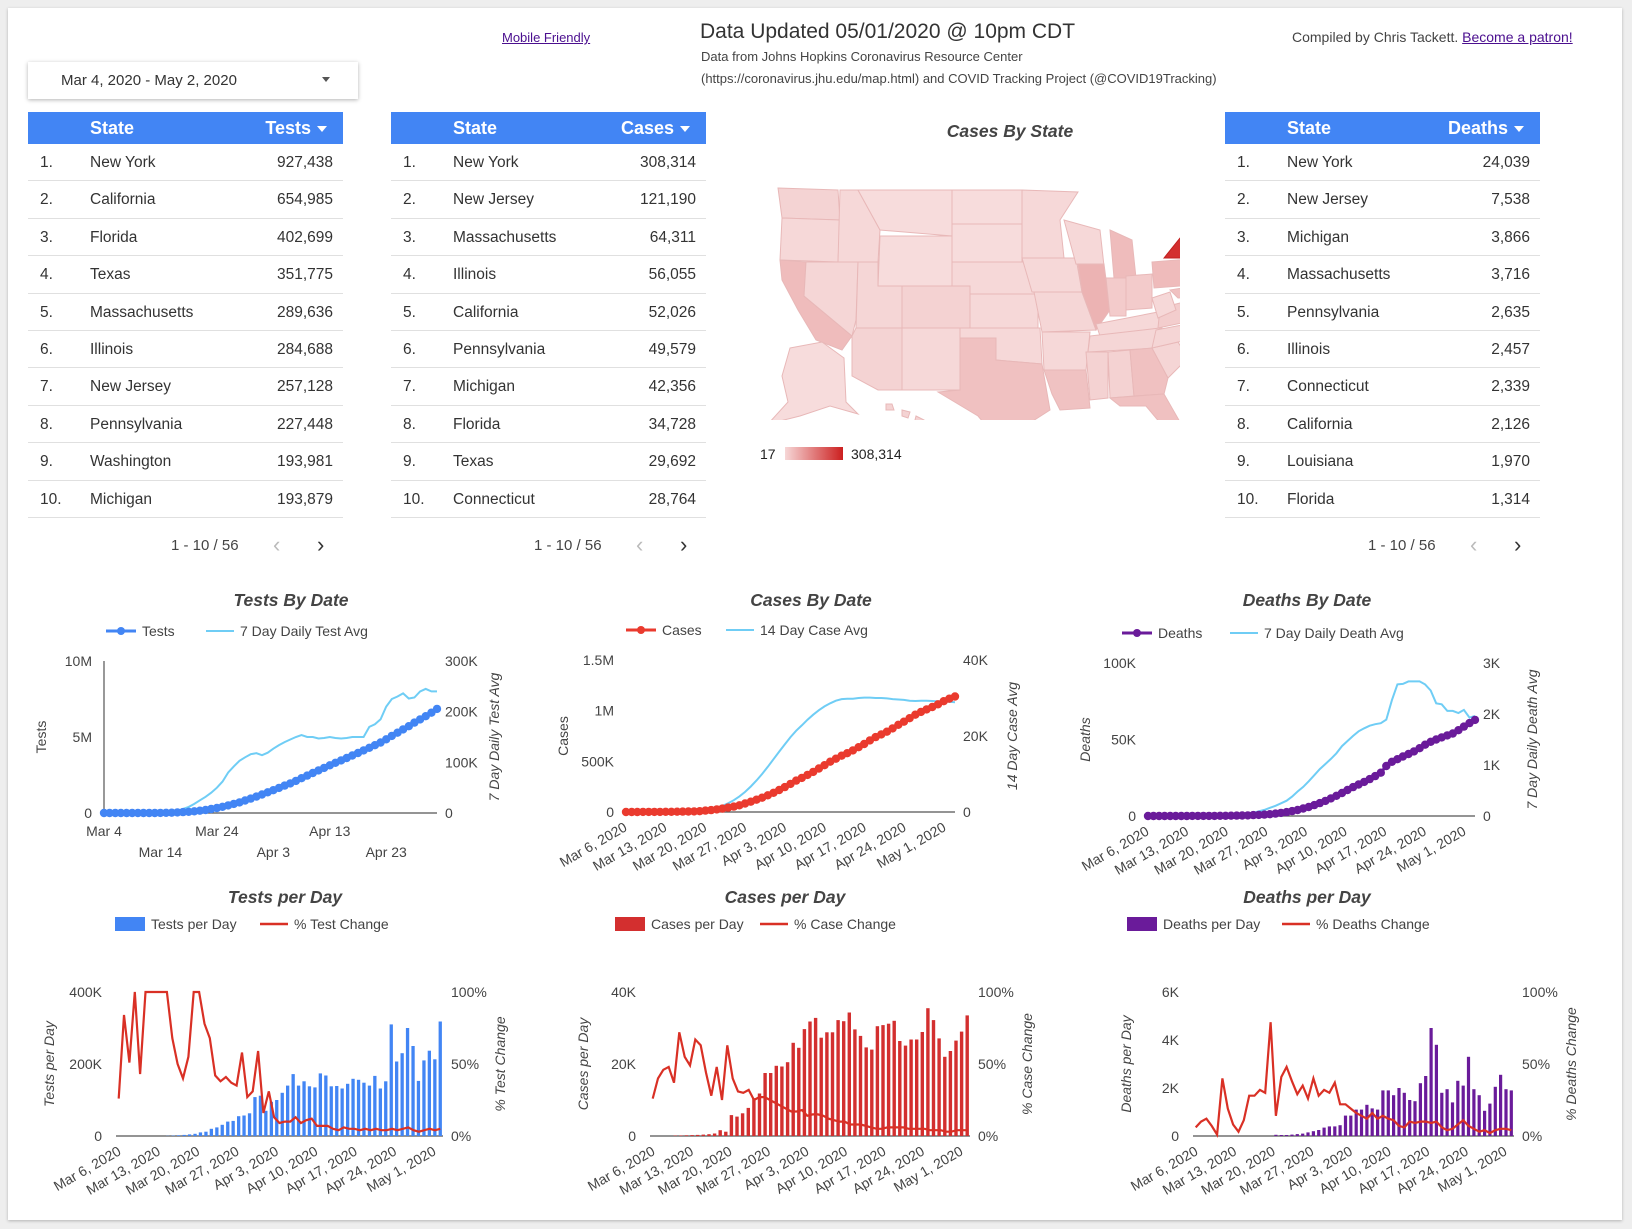 This screenshot has height=1229, width=1632. I want to click on table-row: 1. New York 308,314, so click(548, 163).